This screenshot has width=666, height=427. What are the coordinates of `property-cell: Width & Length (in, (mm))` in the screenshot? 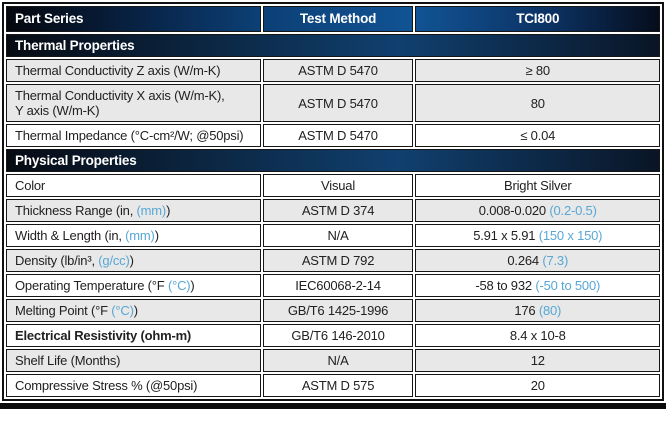 It's located at (133, 235).